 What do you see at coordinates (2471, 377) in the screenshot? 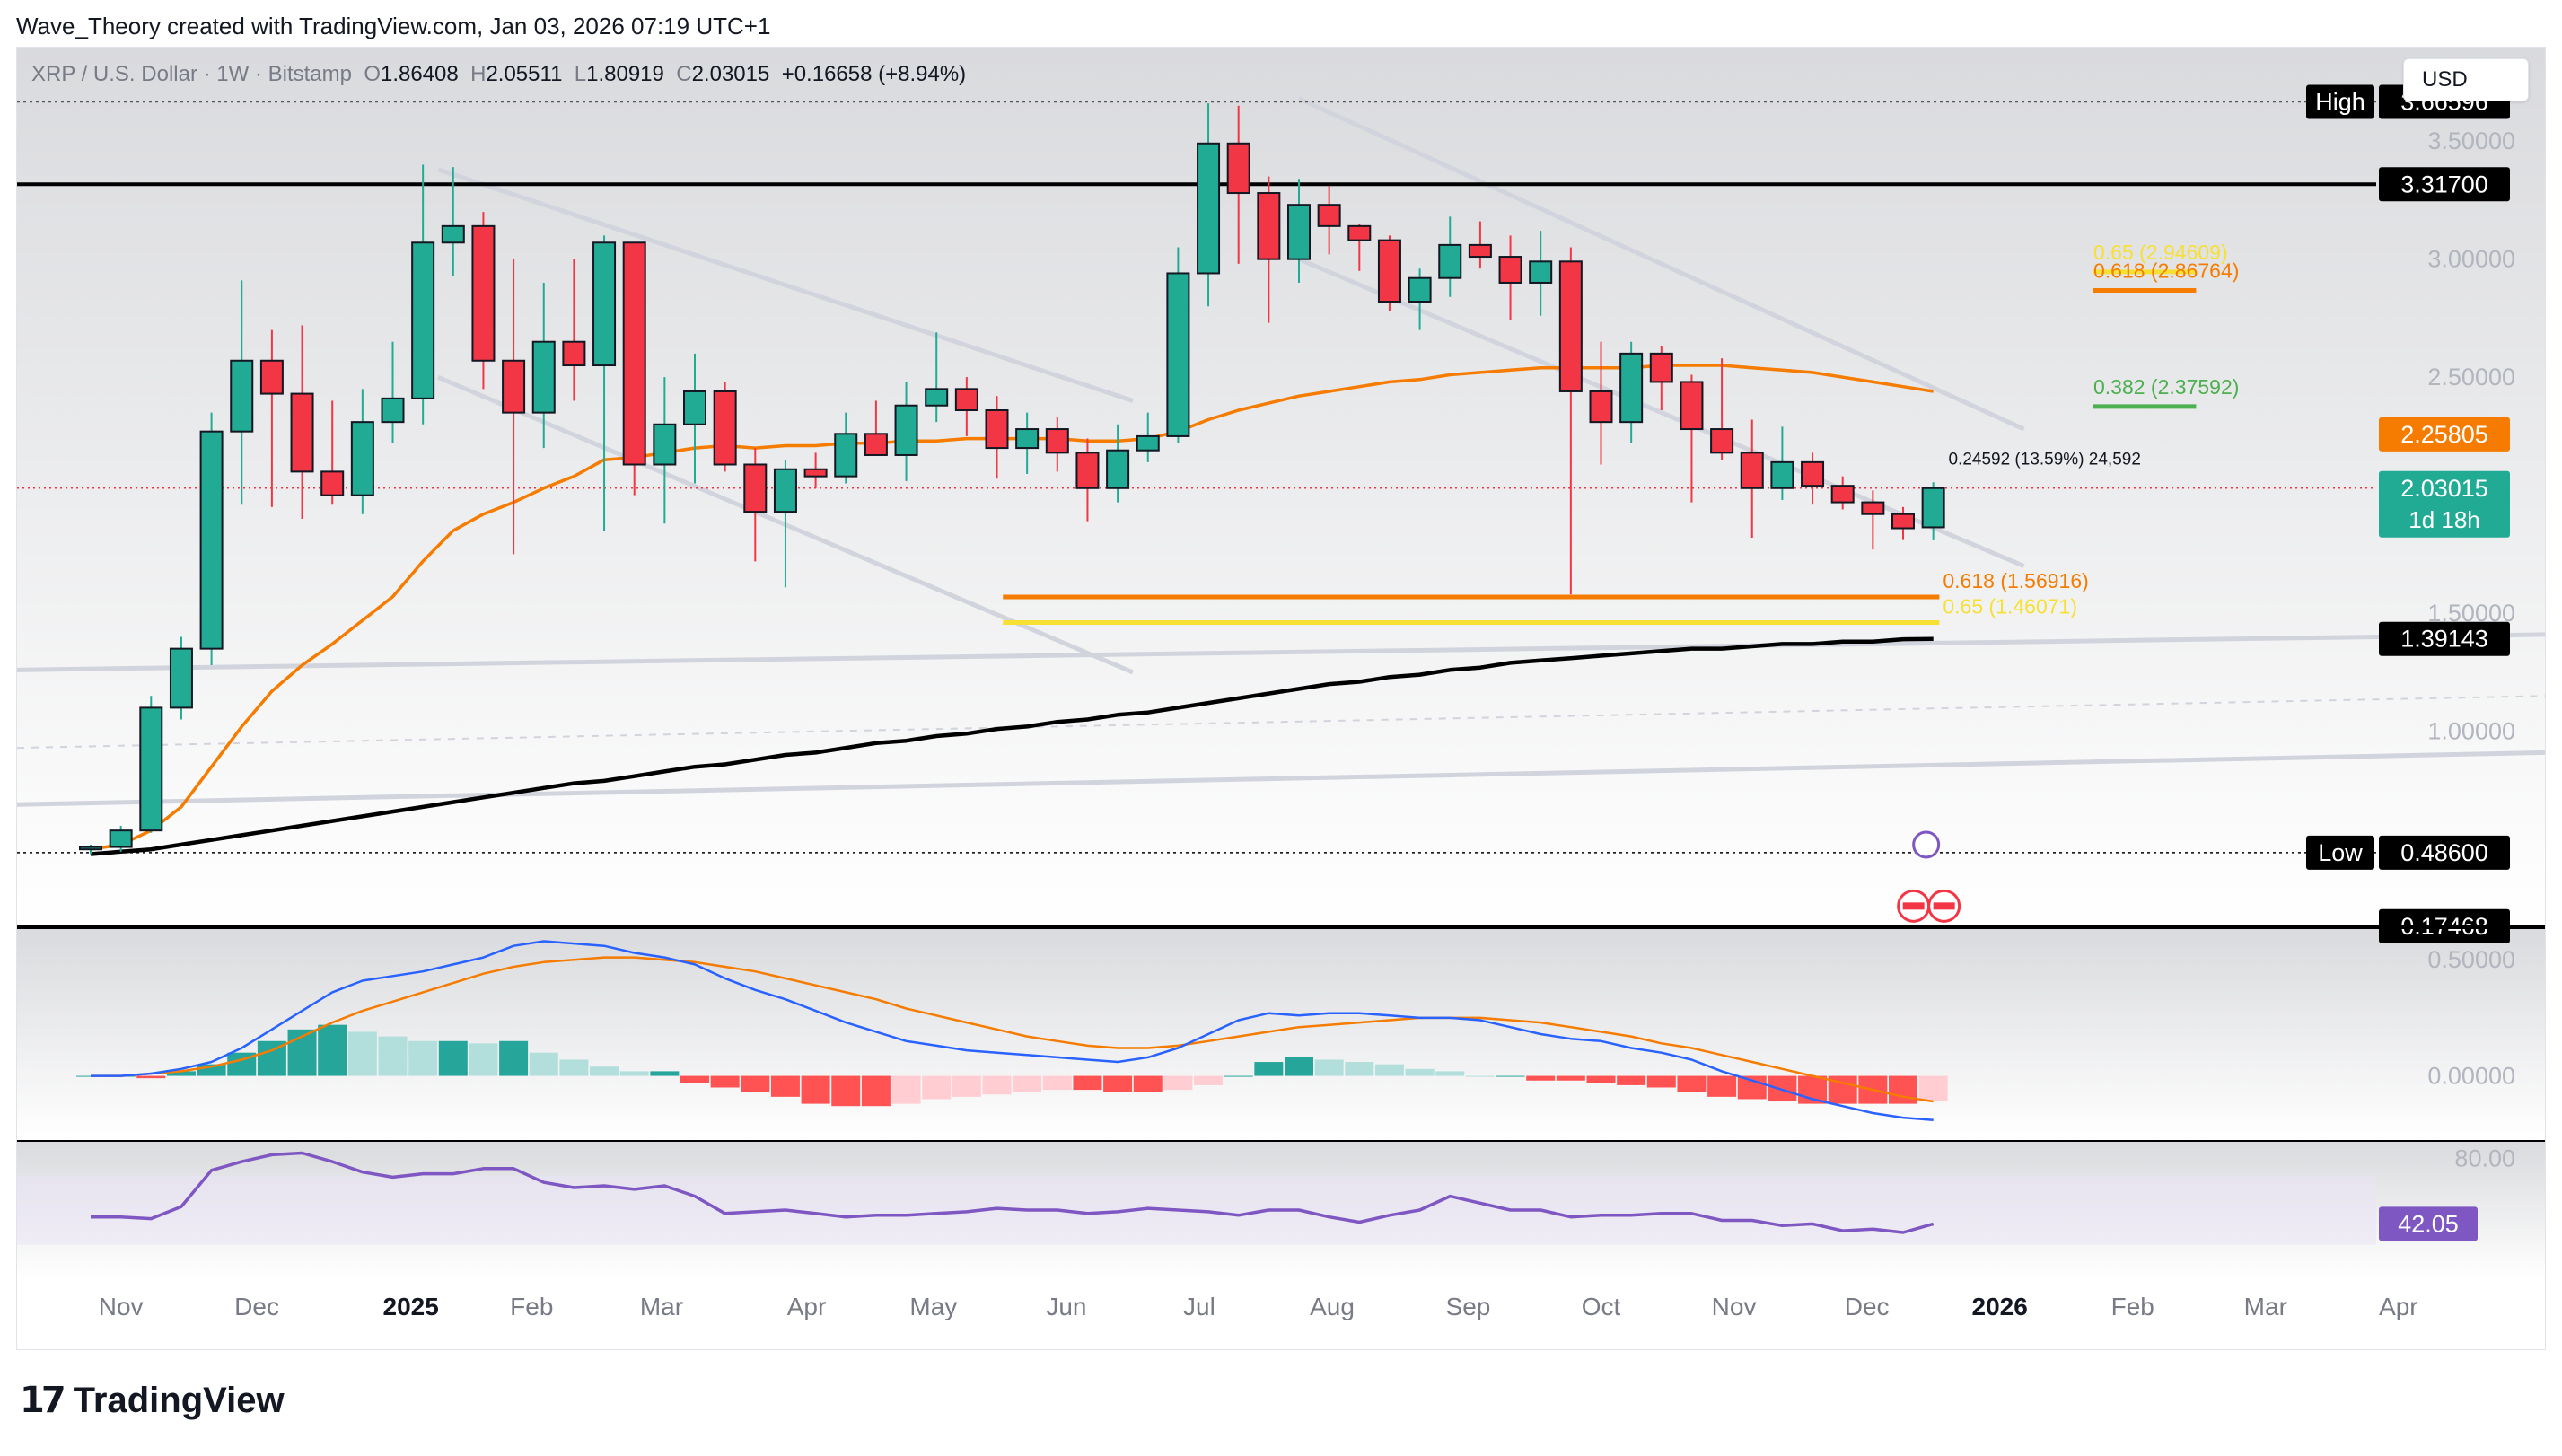
I see `price-axis-tick: 2.50000` at bounding box center [2471, 377].